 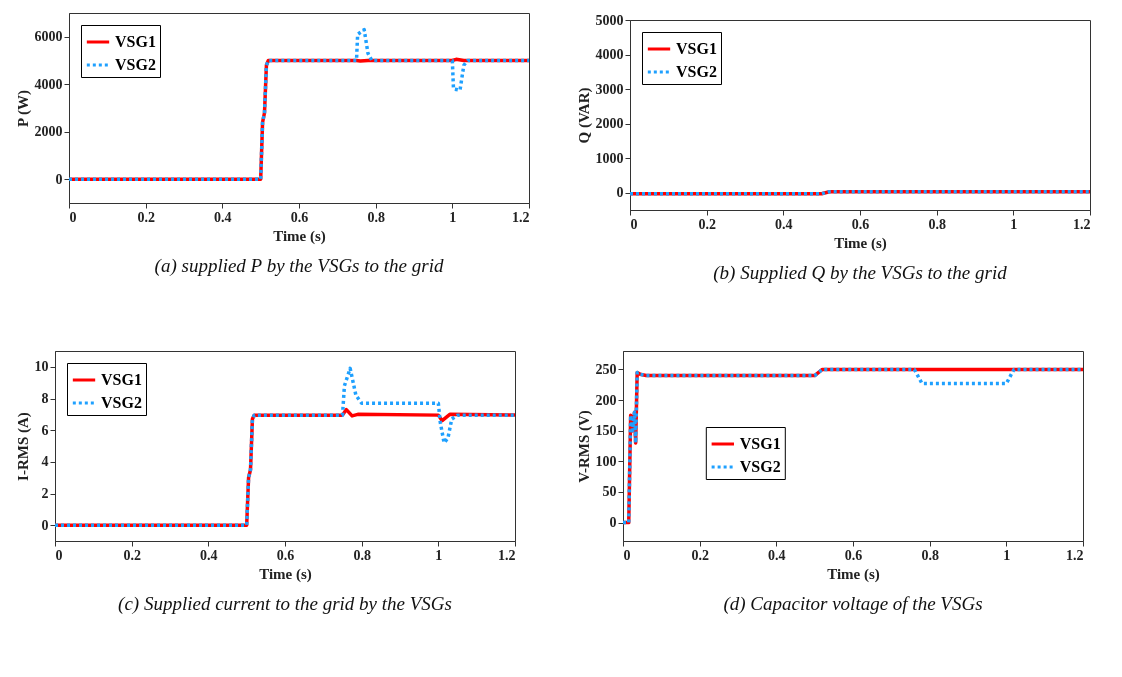 What do you see at coordinates (23, 446) in the screenshot?
I see `y-axis-title: I-RMS (A)` at bounding box center [23, 446].